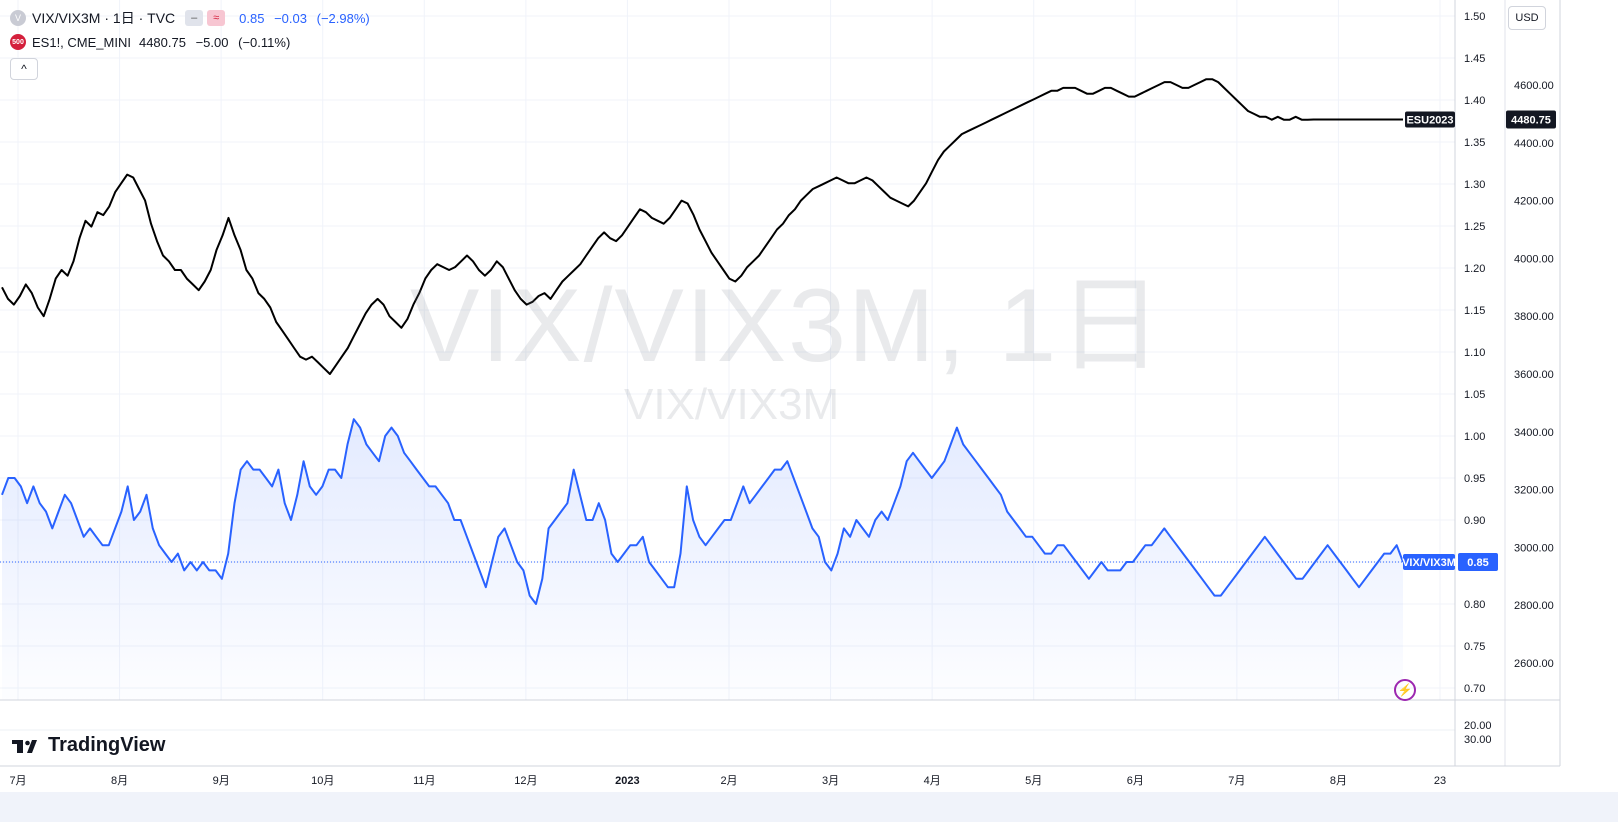 Image resolution: width=1618 pixels, height=822 pixels. Describe the element at coordinates (1534, 259) in the screenshot. I see `outer-axis-tick-label: 4000.00` at that location.